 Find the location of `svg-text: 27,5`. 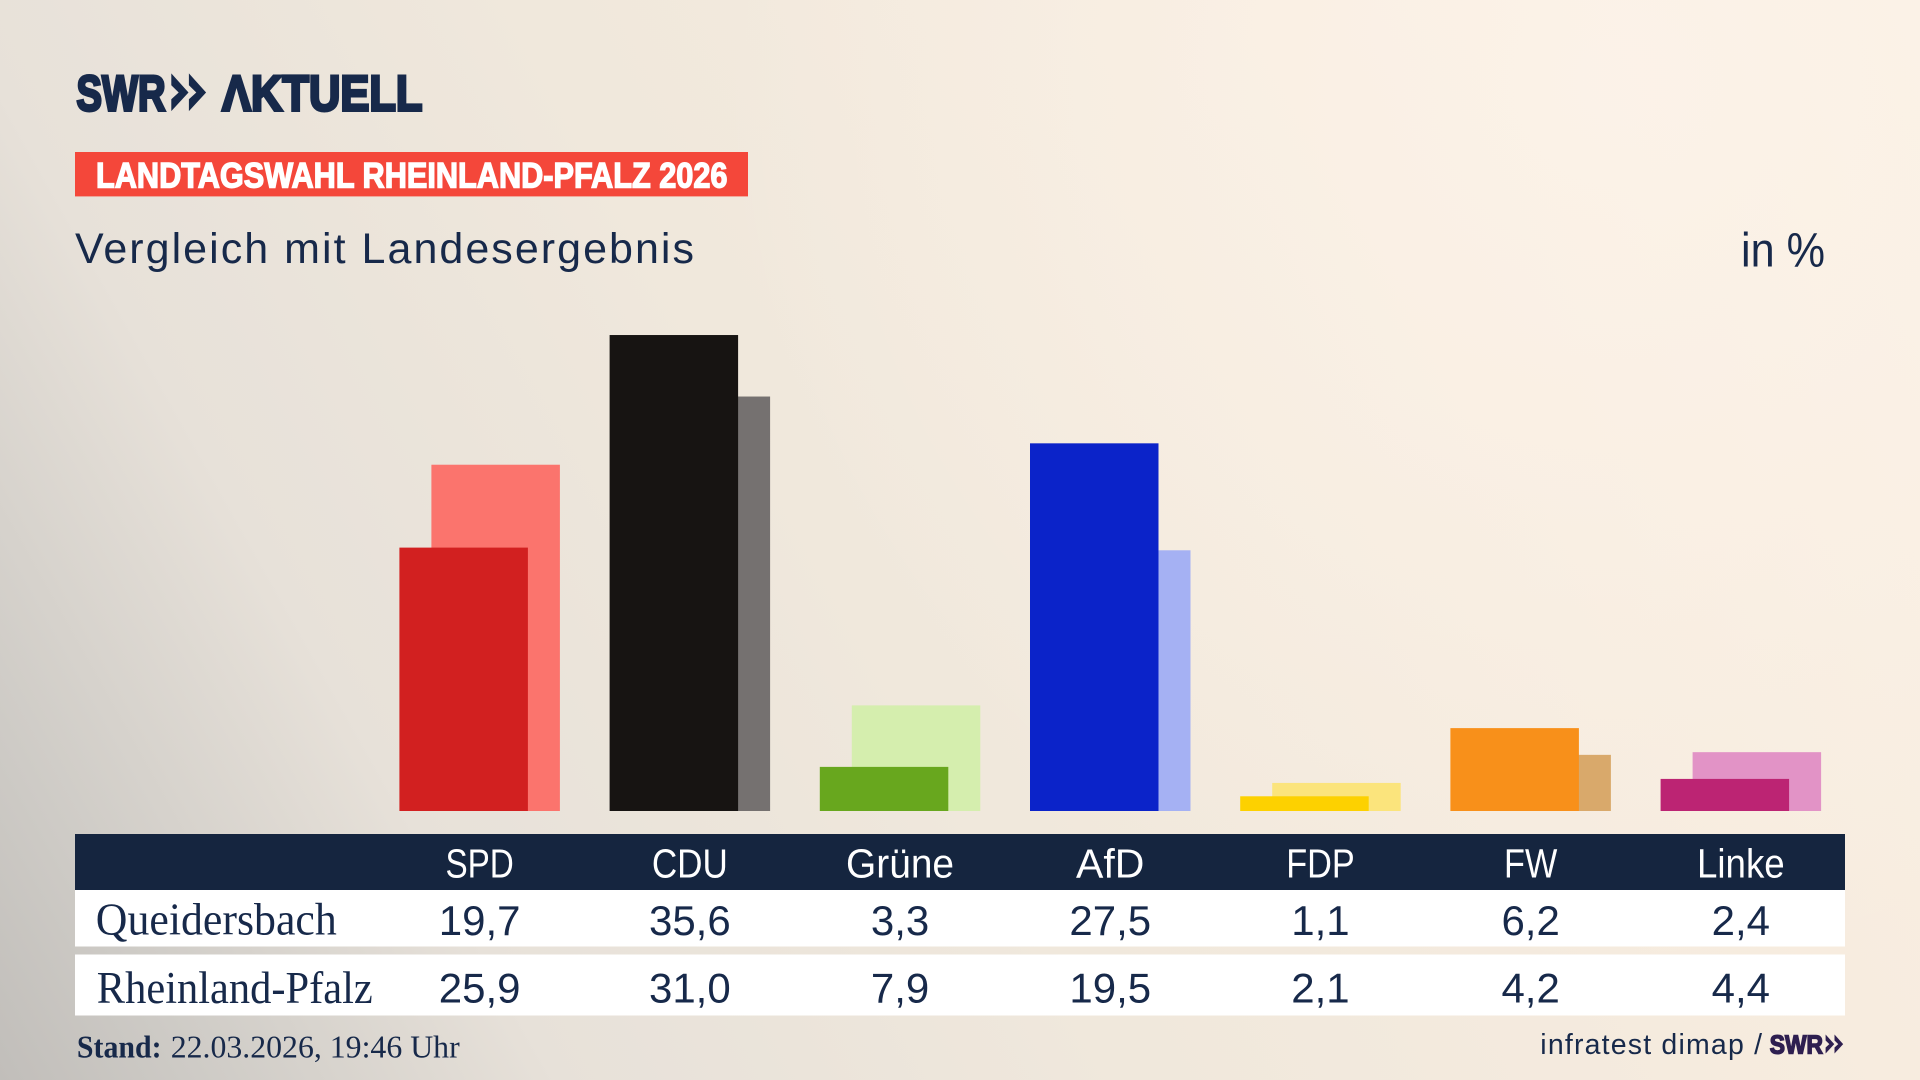

svg-text: 27,5 is located at coordinates (1110, 920).